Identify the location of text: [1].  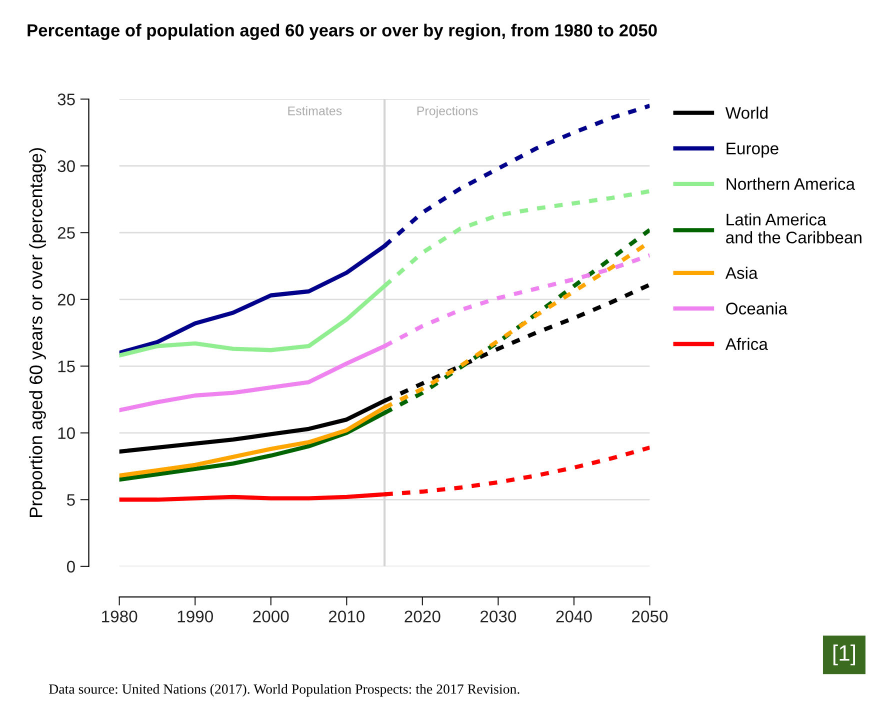
(844, 655).